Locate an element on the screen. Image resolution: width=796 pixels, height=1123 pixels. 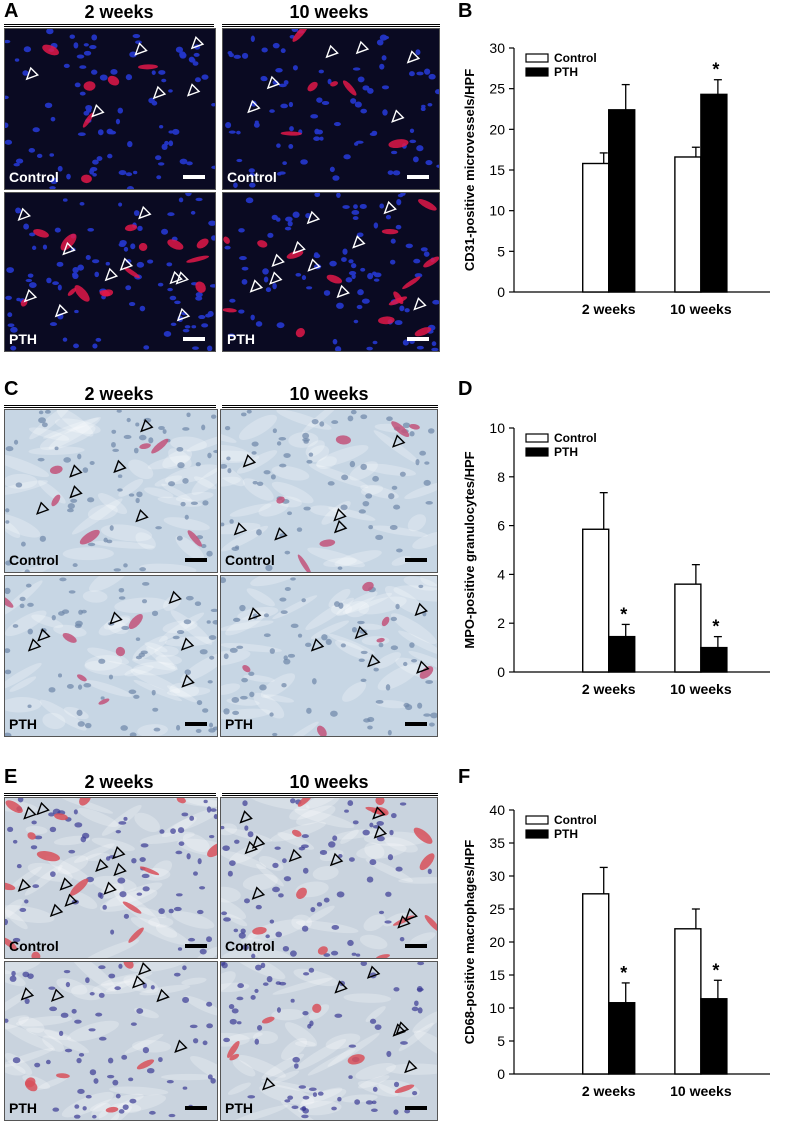
micrograph-background is located at coordinates (111, 1041).